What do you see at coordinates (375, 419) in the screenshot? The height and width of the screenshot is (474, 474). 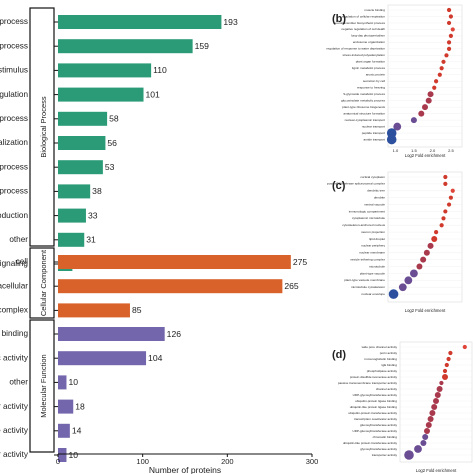 I see `term-label: transcription coactivator activity` at bounding box center [375, 419].